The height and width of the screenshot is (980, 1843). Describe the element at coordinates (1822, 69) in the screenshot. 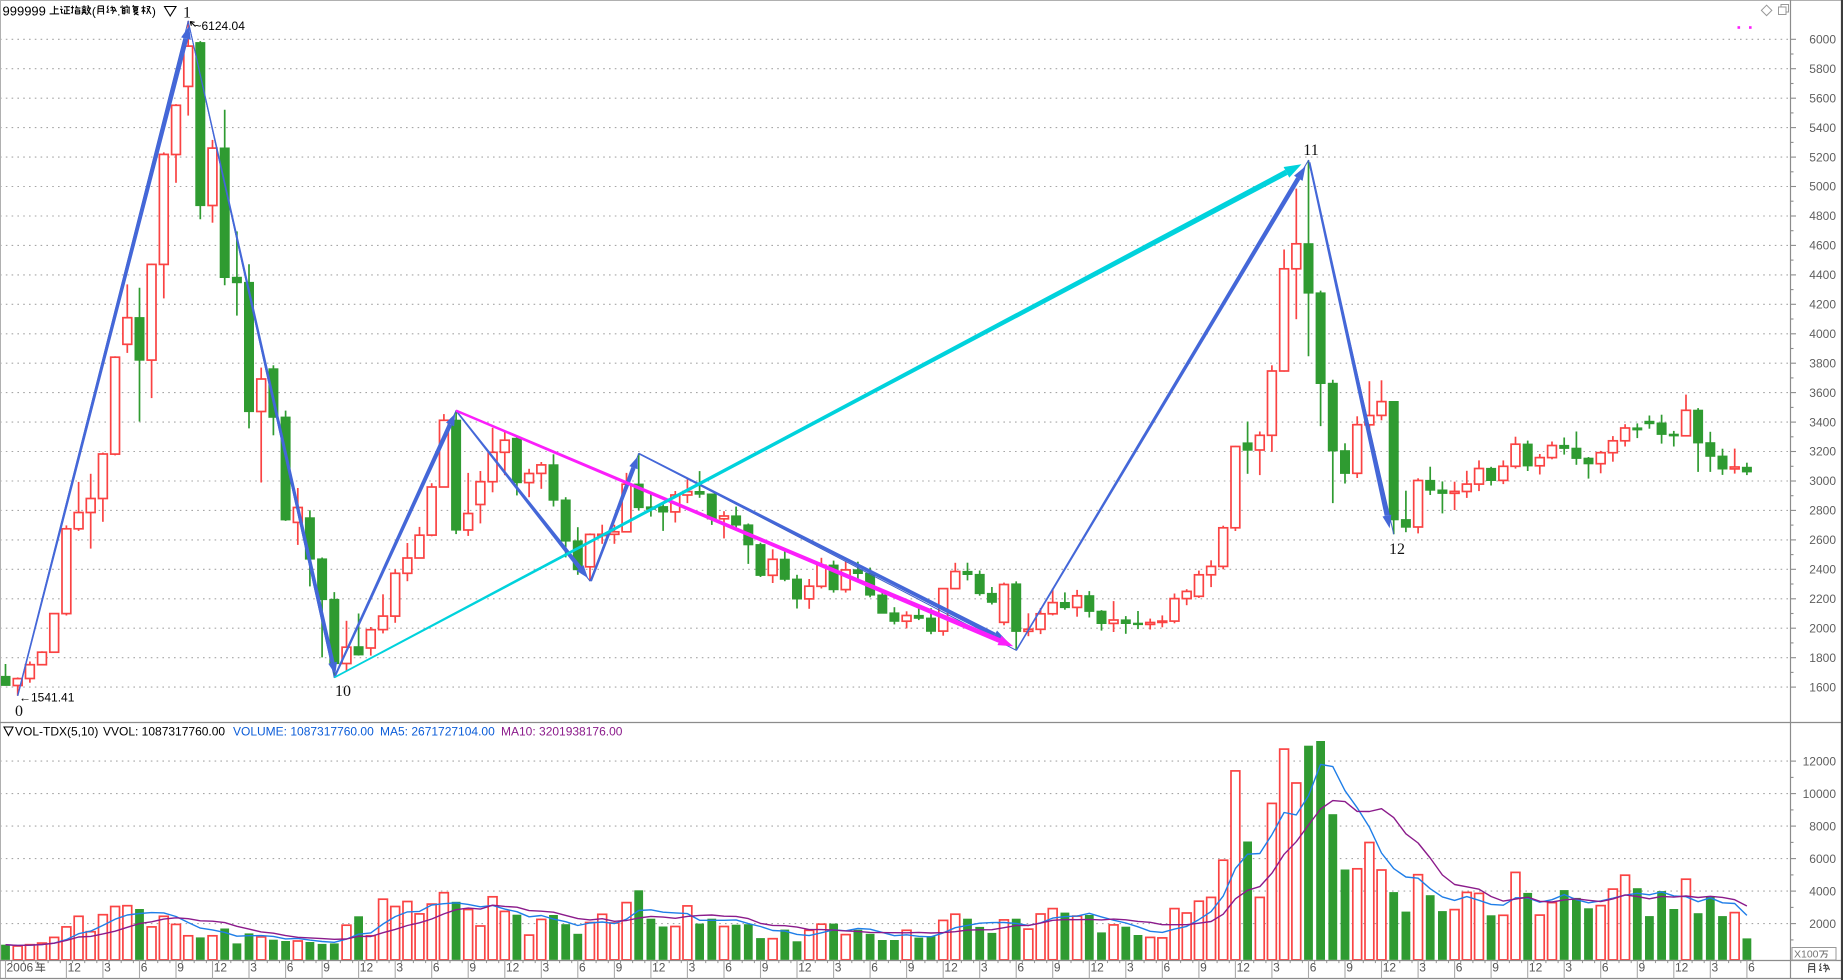

I see `svg-text: 5800` at that location.